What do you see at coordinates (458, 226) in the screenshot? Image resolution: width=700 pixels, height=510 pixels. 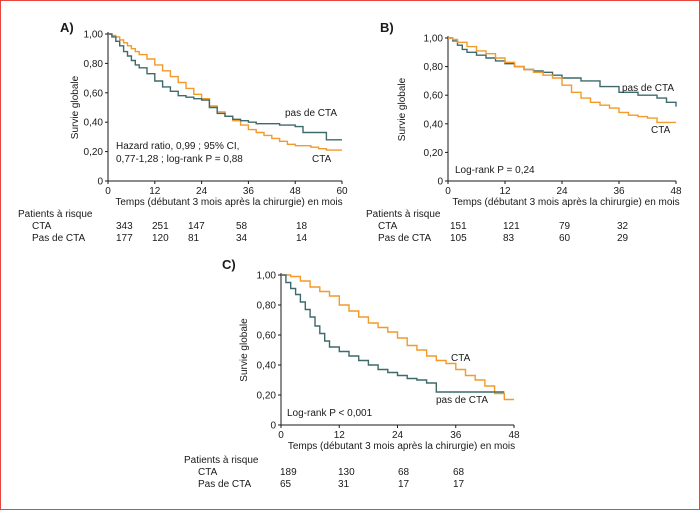 I see `risk-value-b-0-0: 151` at bounding box center [458, 226].